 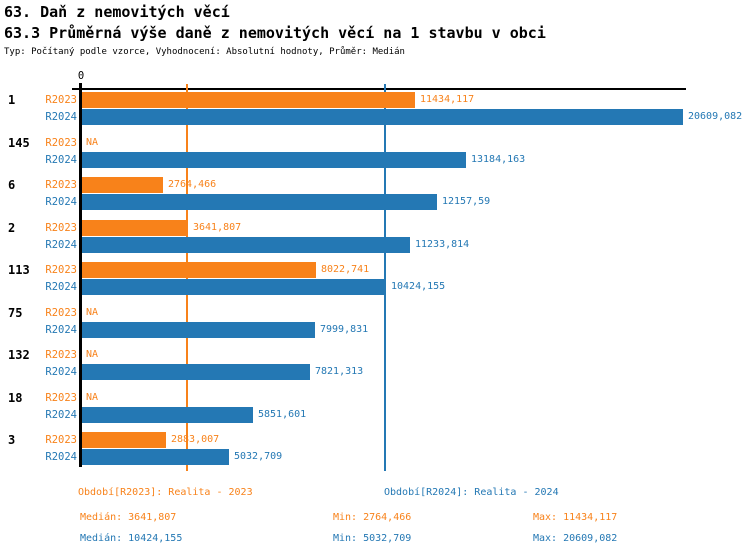 I want to click on row-group-number: 6, so click(x=12, y=185).